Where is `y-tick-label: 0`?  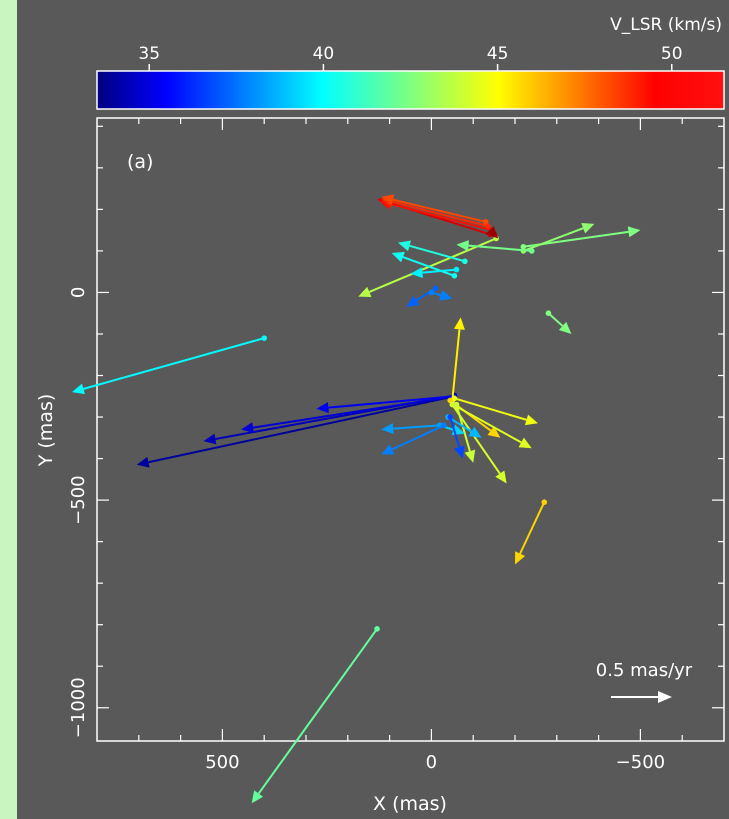
y-tick-label: 0 is located at coordinates (78, 292).